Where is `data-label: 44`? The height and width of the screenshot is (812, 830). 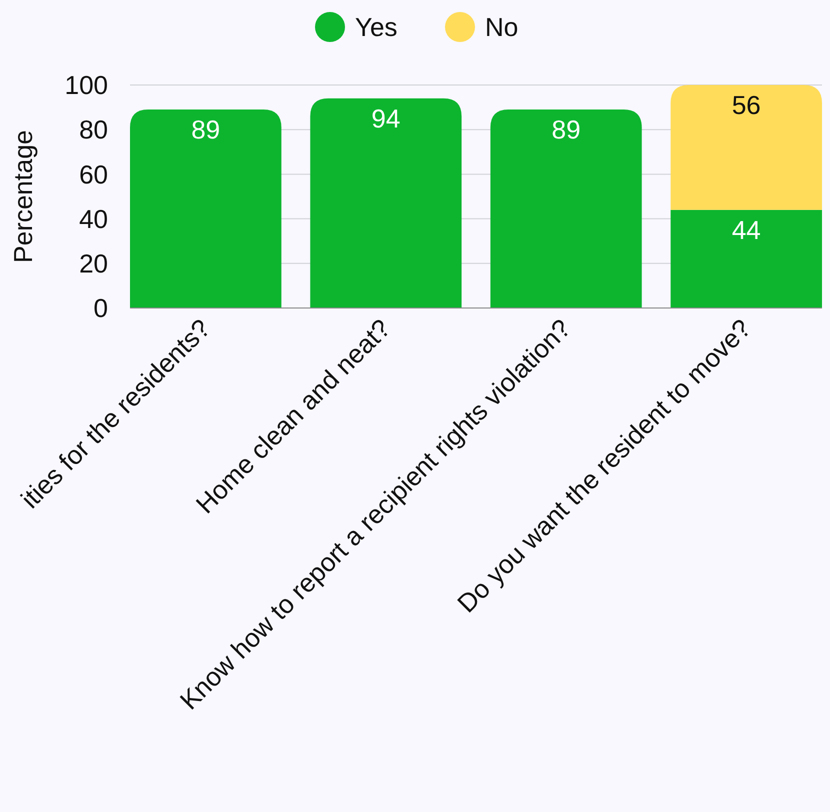
data-label: 44 is located at coordinates (746, 229).